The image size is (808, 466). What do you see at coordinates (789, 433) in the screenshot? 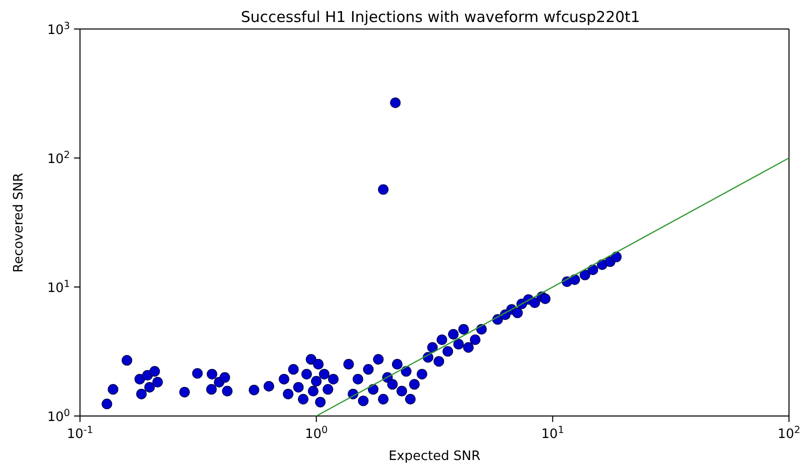
I see `x-tick-label: 10$^{2}$` at bounding box center [789, 433].